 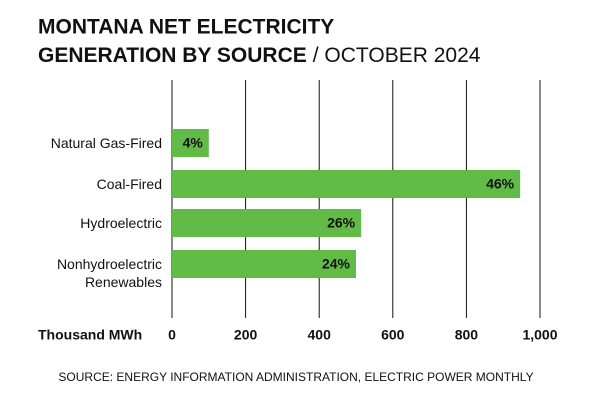 I want to click on category-label: Nonhydroelectric Renewables, so click(x=109, y=273).